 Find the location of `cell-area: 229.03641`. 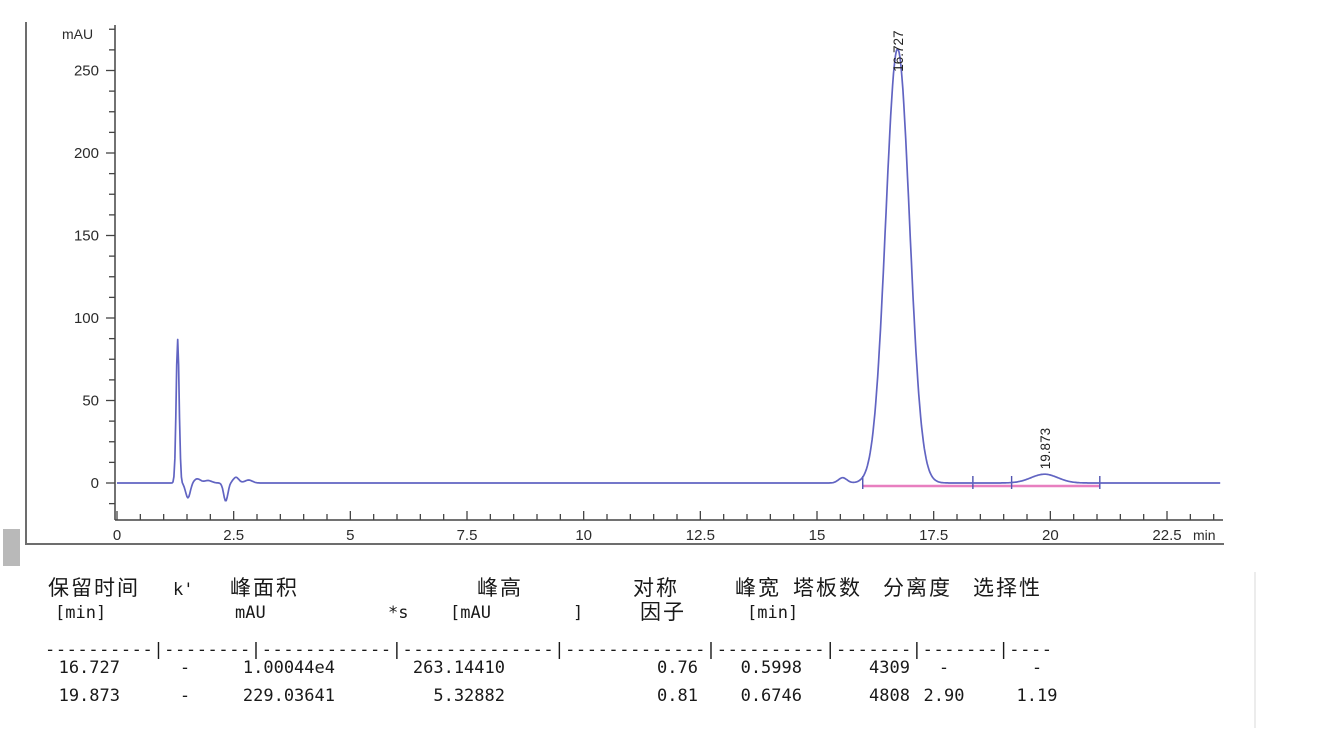

cell-area: 229.03641 is located at coordinates (288, 696).